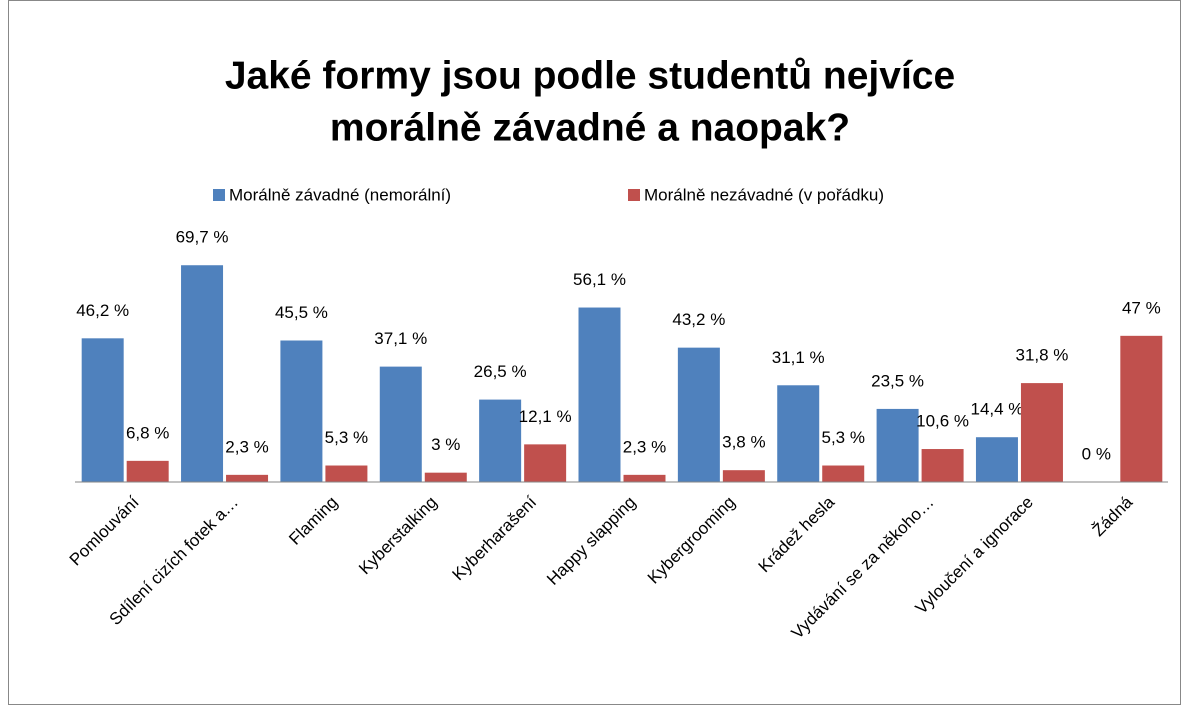 This screenshot has width=1182, height=706. I want to click on value-label: 12,1 %, so click(545, 416).